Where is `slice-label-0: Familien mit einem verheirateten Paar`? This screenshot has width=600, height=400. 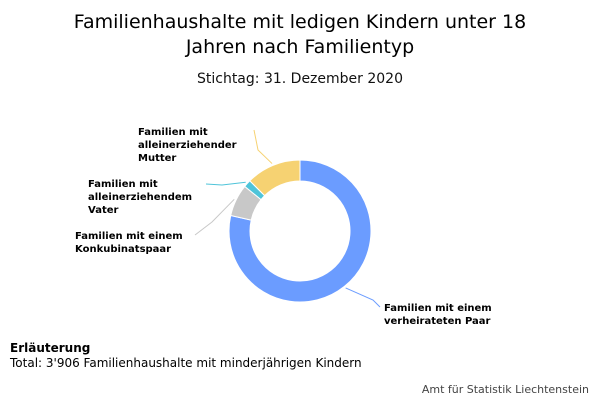 slice-label-0: Familien mit einem verheirateten Paar is located at coordinates (438, 315).